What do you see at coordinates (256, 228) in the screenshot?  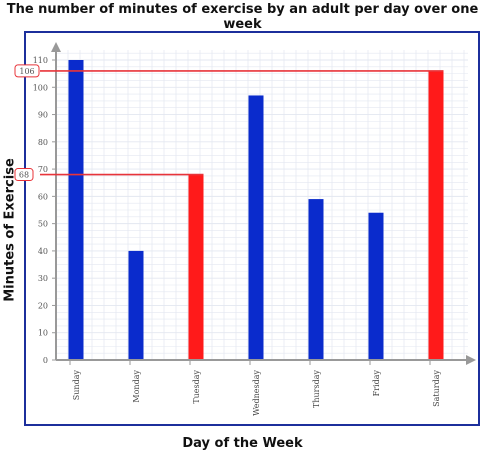 I see `bar-wednesday` at bounding box center [256, 228].